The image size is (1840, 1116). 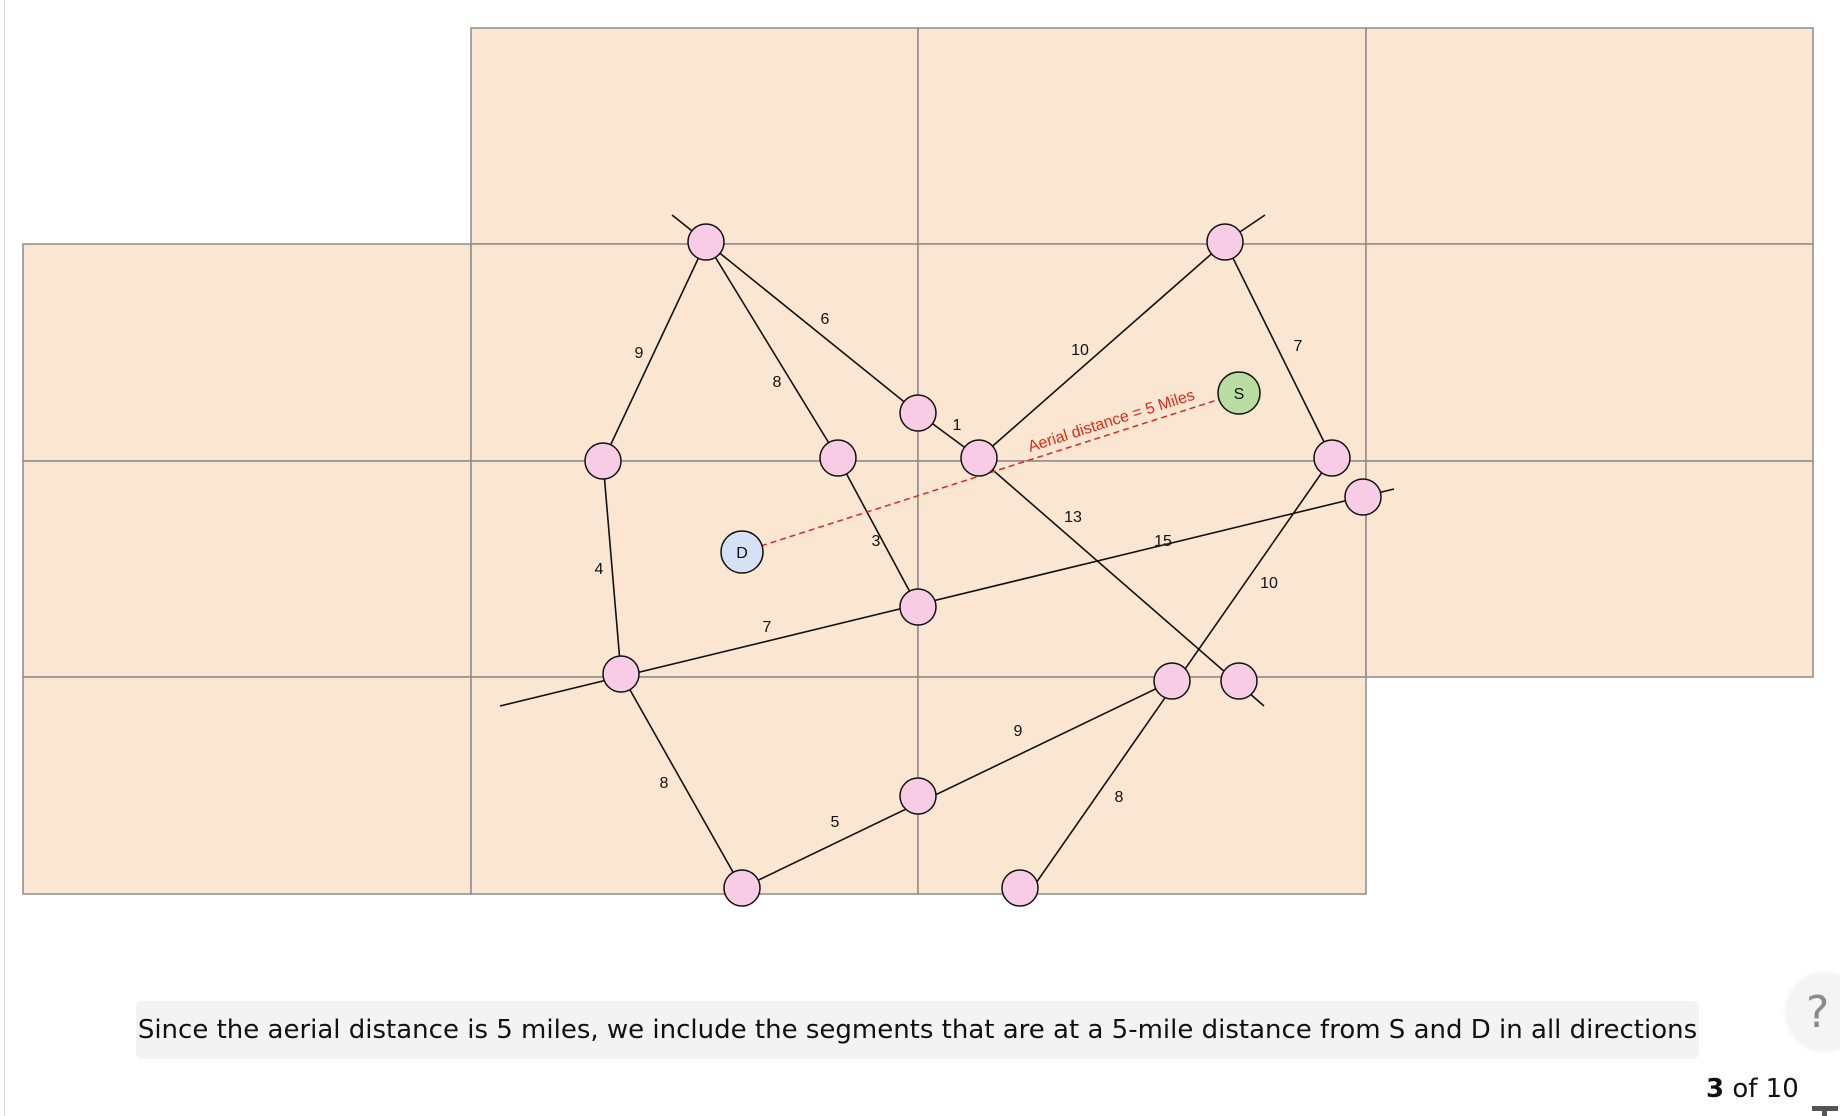 I want to click on destination-node-circle, so click(x=742, y=552).